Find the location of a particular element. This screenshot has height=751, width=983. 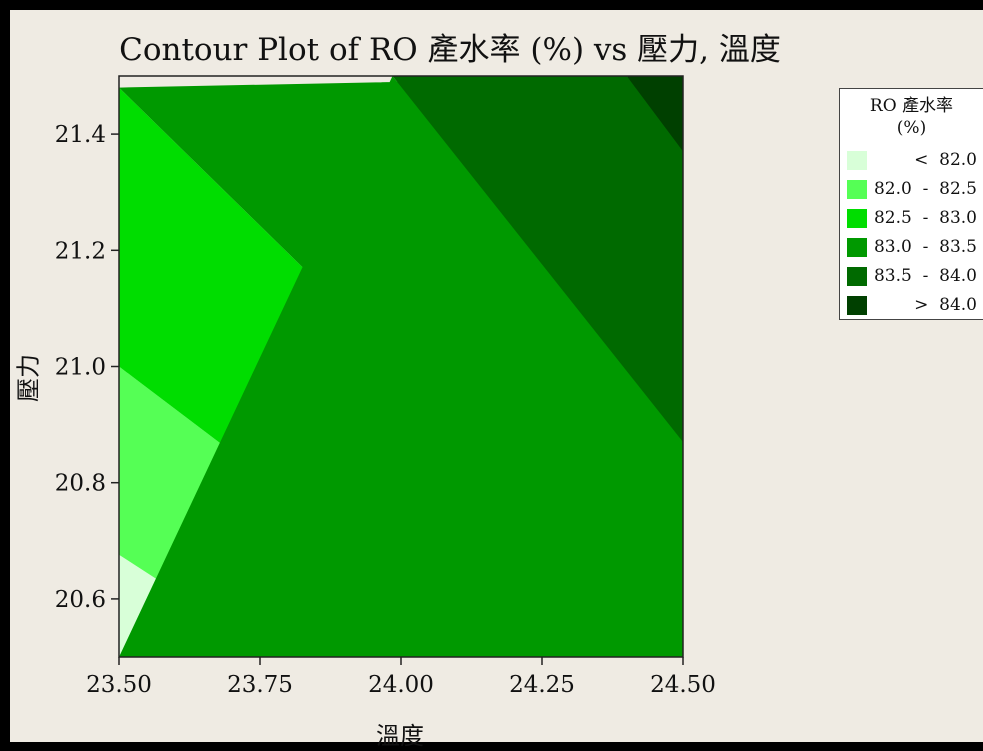

legend-label: 82.0 - 82.5 is located at coordinates (925, 189).